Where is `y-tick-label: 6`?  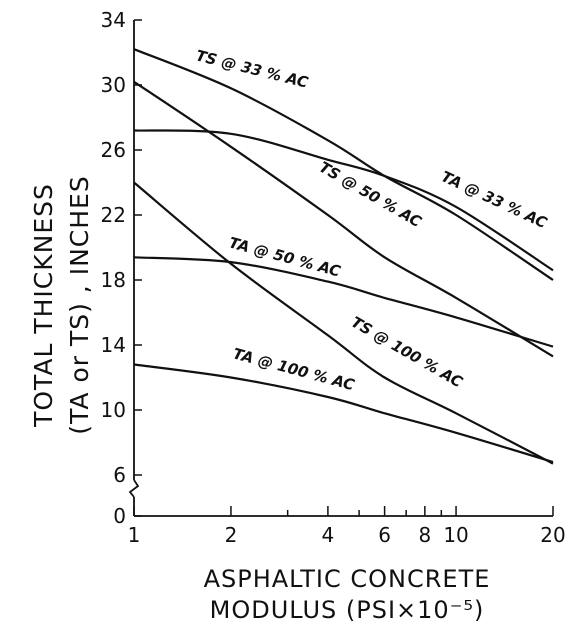 y-tick-label: 6 is located at coordinates (119, 475).